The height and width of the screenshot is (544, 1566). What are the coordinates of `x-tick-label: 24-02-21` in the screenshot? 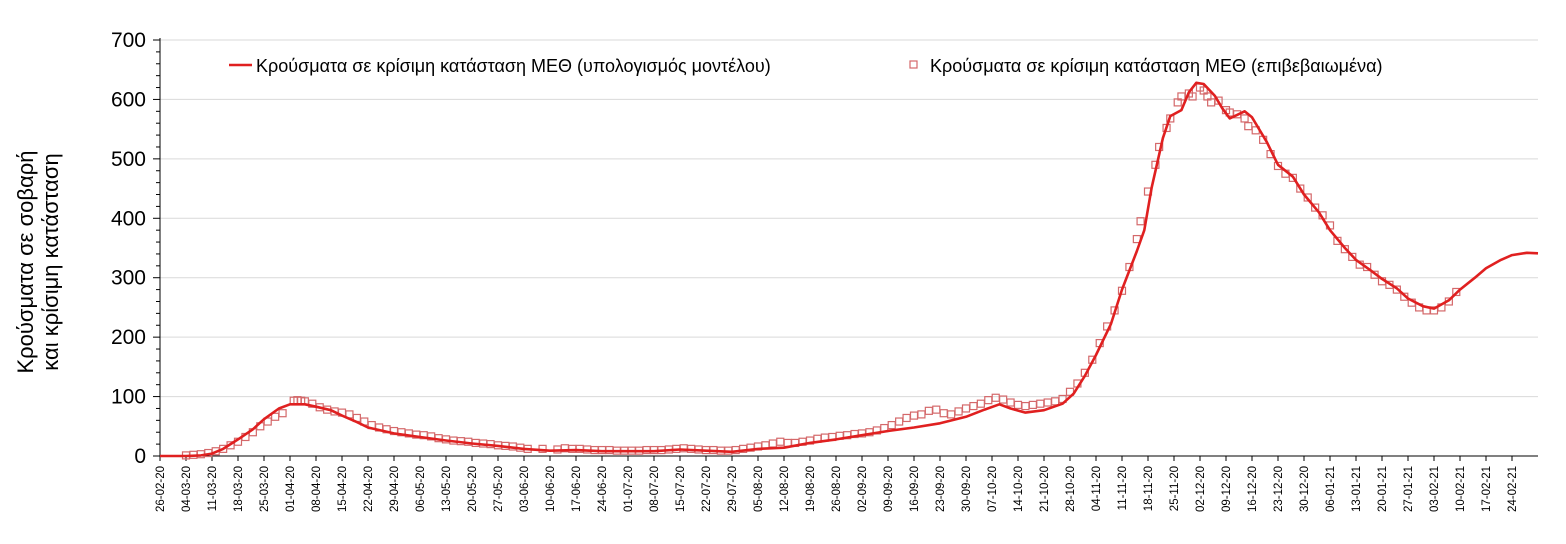 It's located at (1513, 489).